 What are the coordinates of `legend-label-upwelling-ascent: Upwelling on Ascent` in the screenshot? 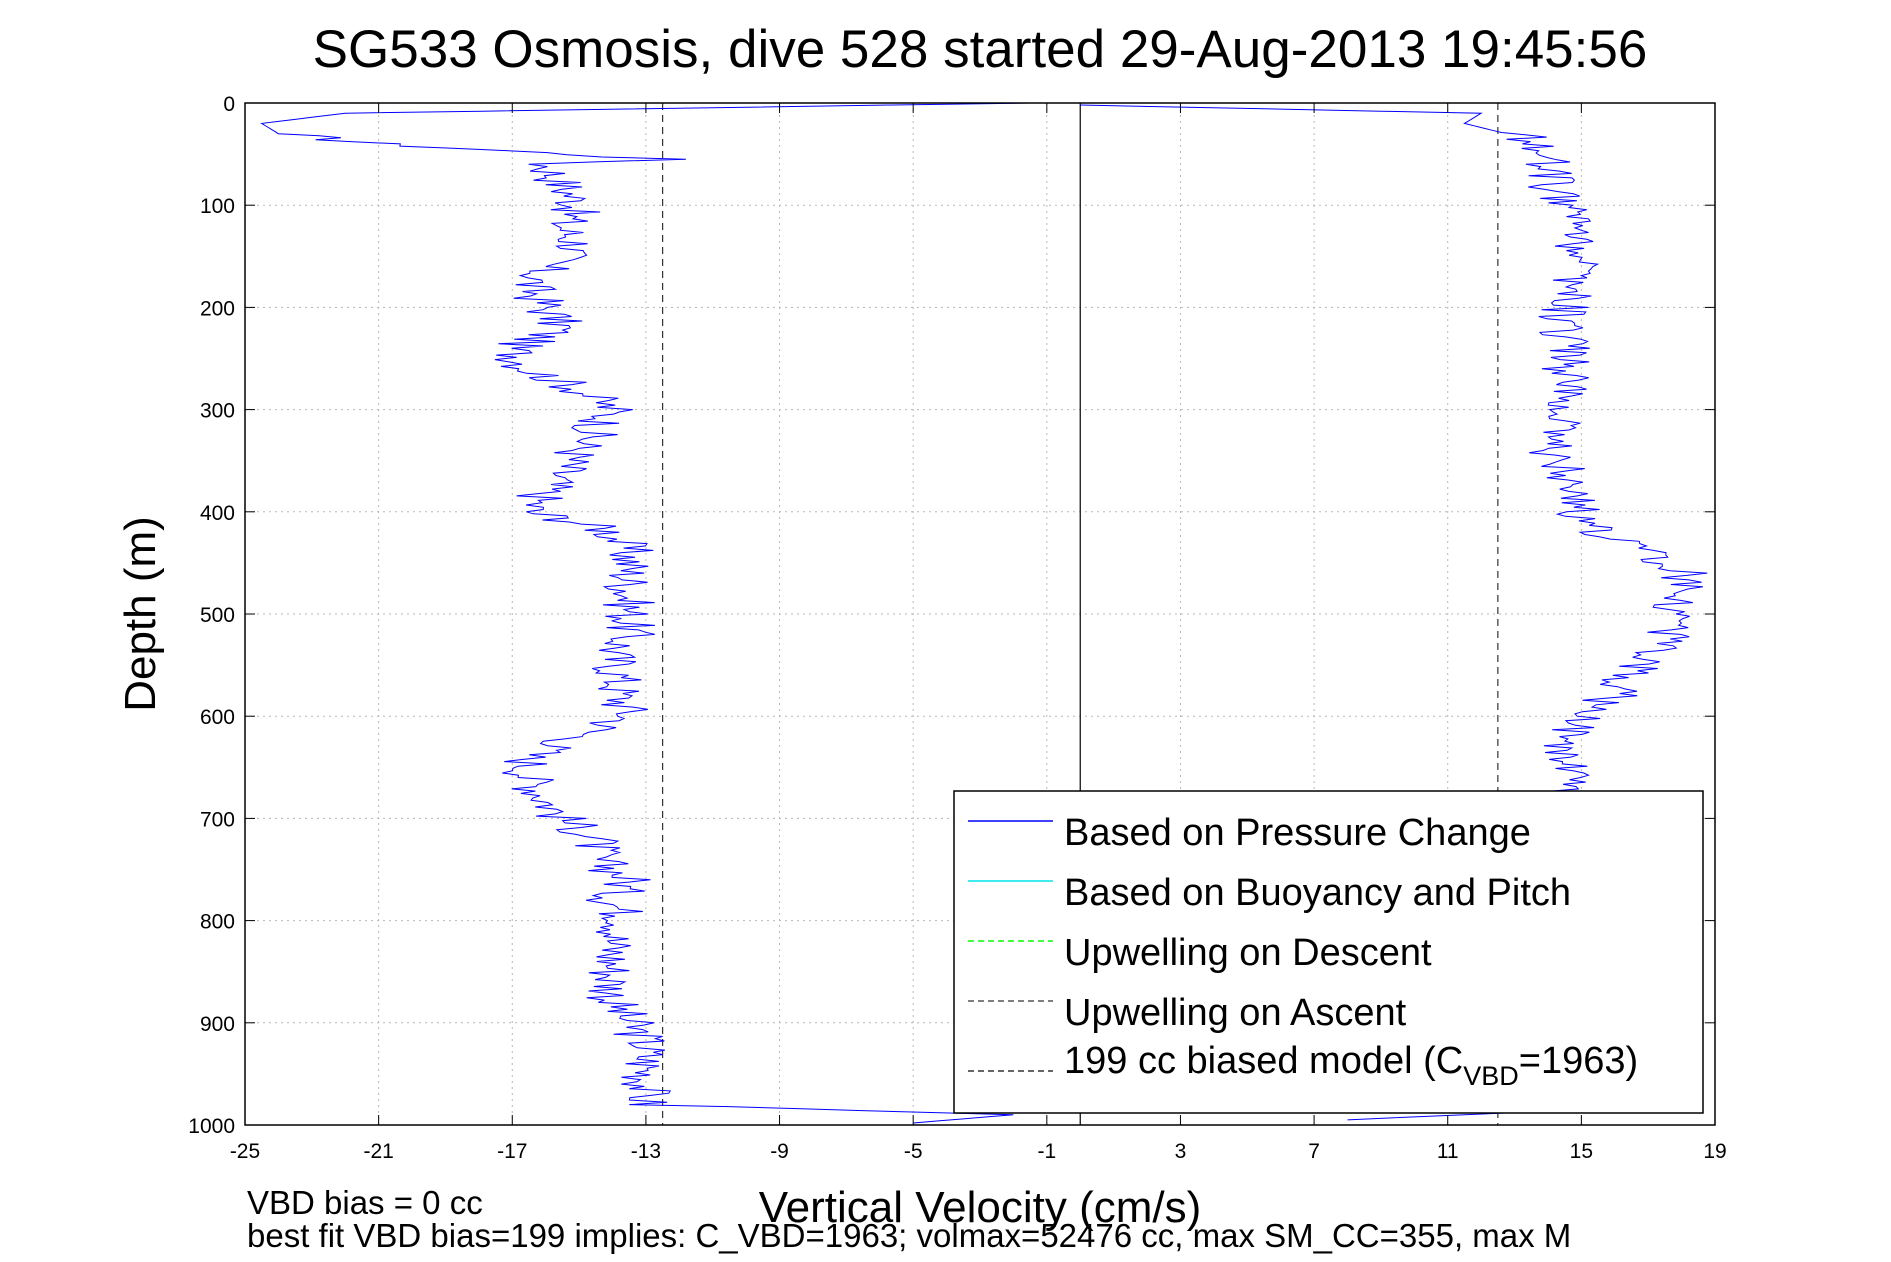 It's located at (1235, 1013).